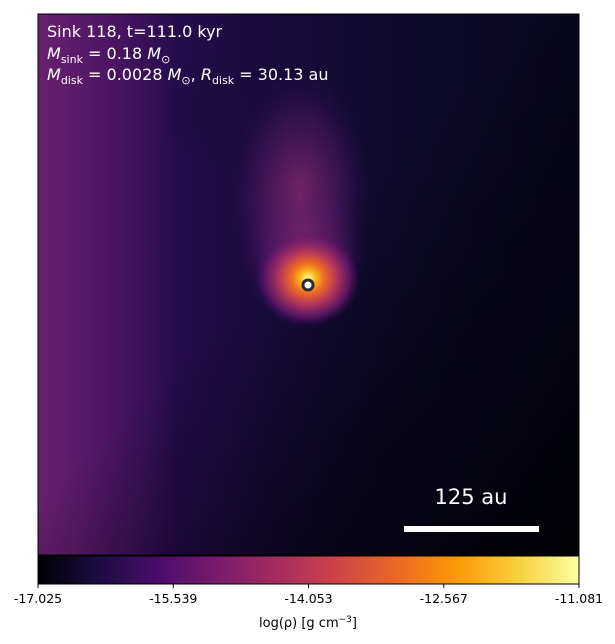 Image resolution: width=615 pixels, height=644 pixels. What do you see at coordinates (471, 497) in the screenshot?
I see `scale-bar-label: 125 au` at bounding box center [471, 497].